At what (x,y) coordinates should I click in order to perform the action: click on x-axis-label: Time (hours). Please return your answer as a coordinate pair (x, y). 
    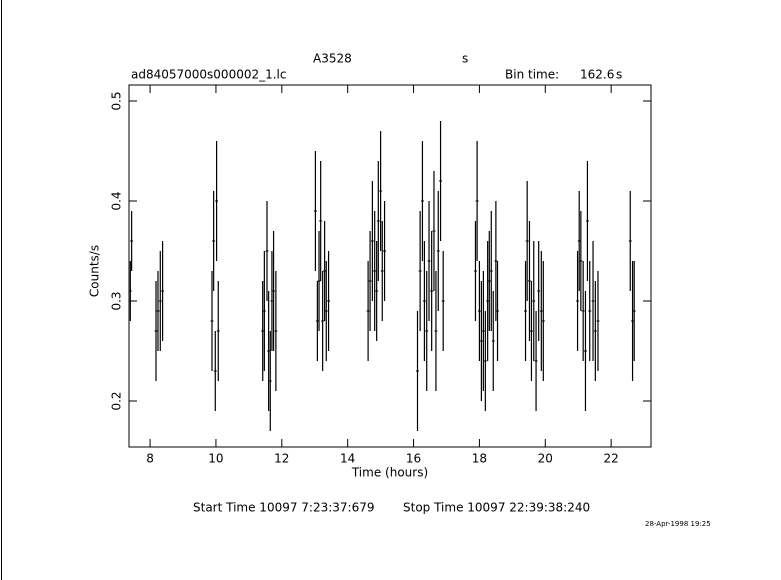
    Looking at the image, I should click on (389, 473).